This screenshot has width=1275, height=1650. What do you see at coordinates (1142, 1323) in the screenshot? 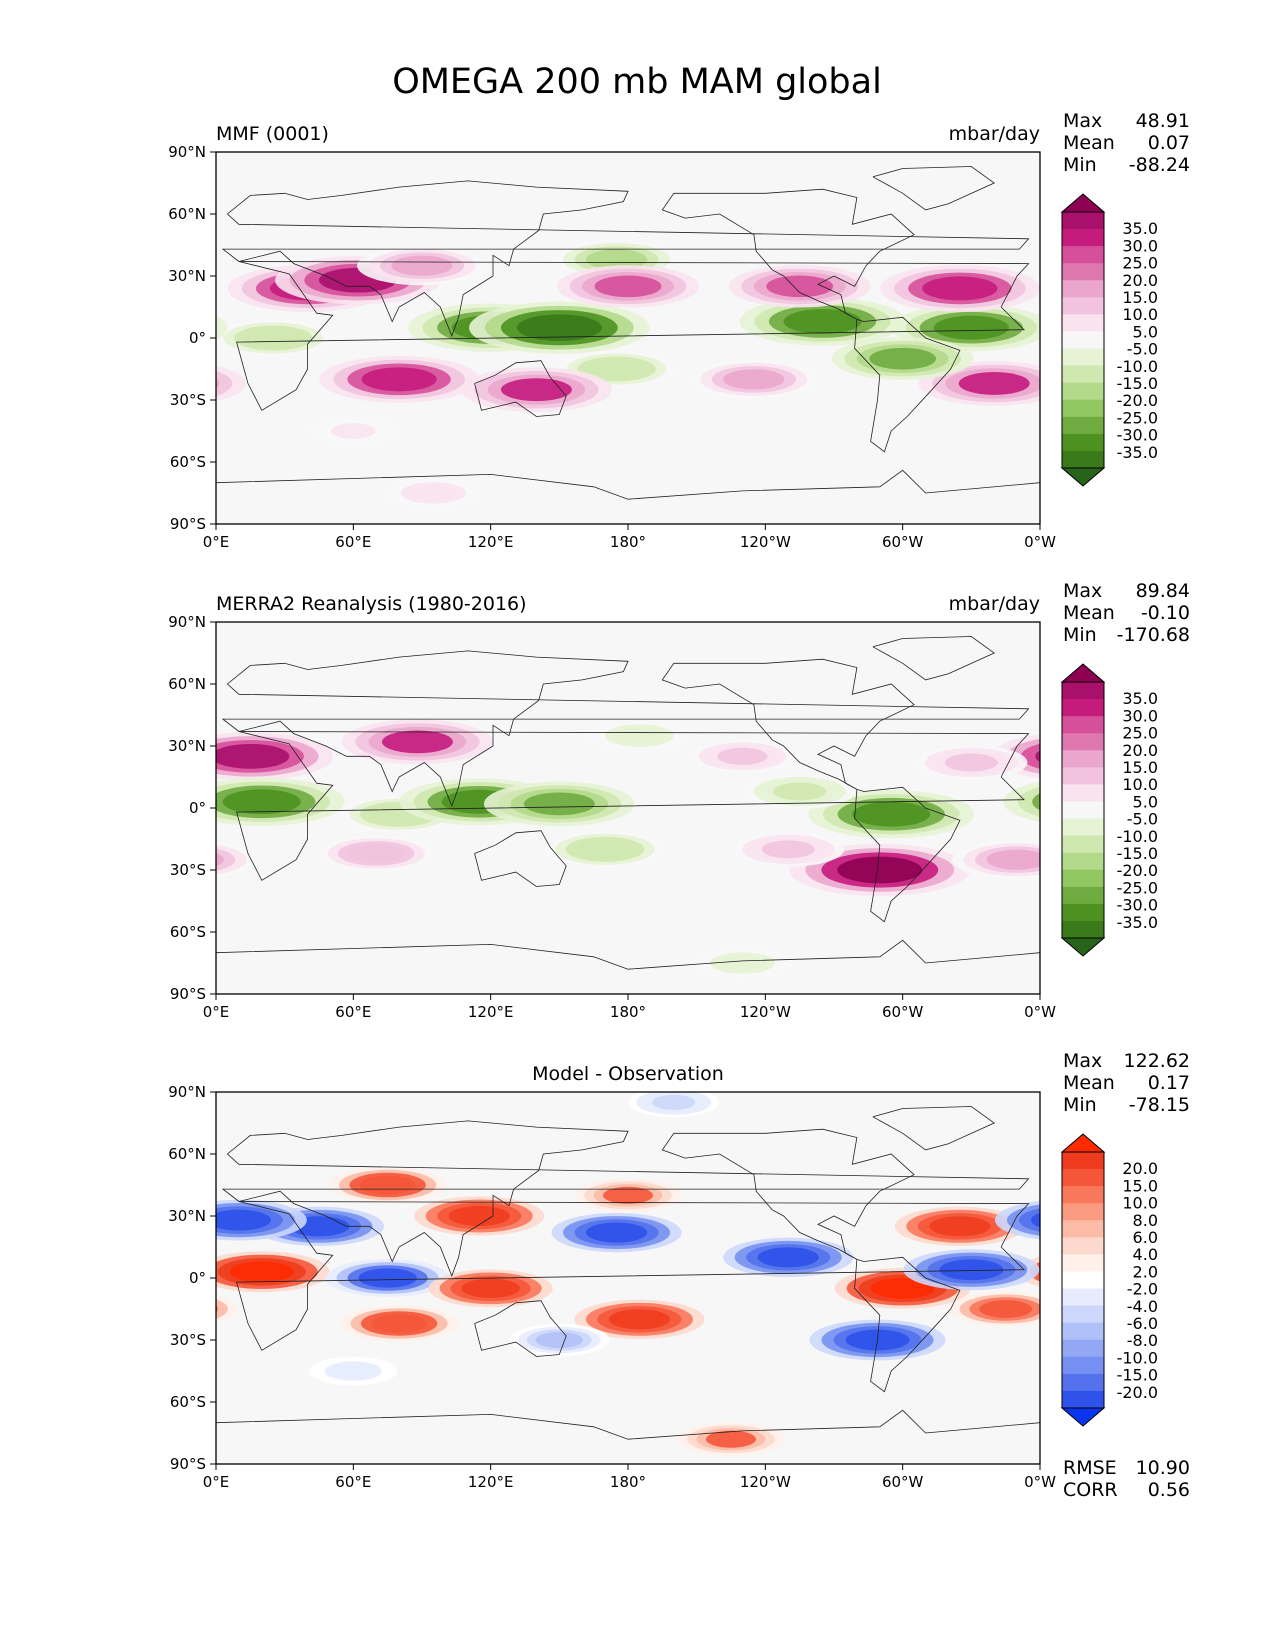
I see `colorbar-label: -6.0` at bounding box center [1142, 1323].